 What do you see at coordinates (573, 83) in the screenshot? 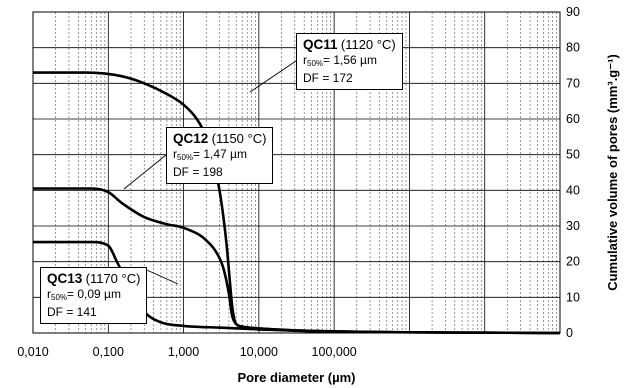
I see `y-tick-label: 70` at bounding box center [573, 83].